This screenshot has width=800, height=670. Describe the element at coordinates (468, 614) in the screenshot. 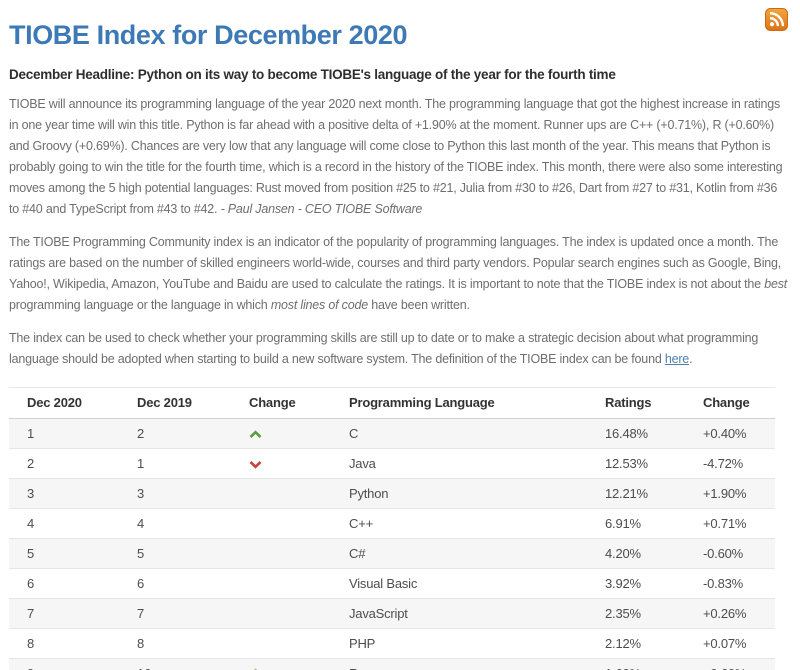

I see `language-cell: JavaScript` at that location.